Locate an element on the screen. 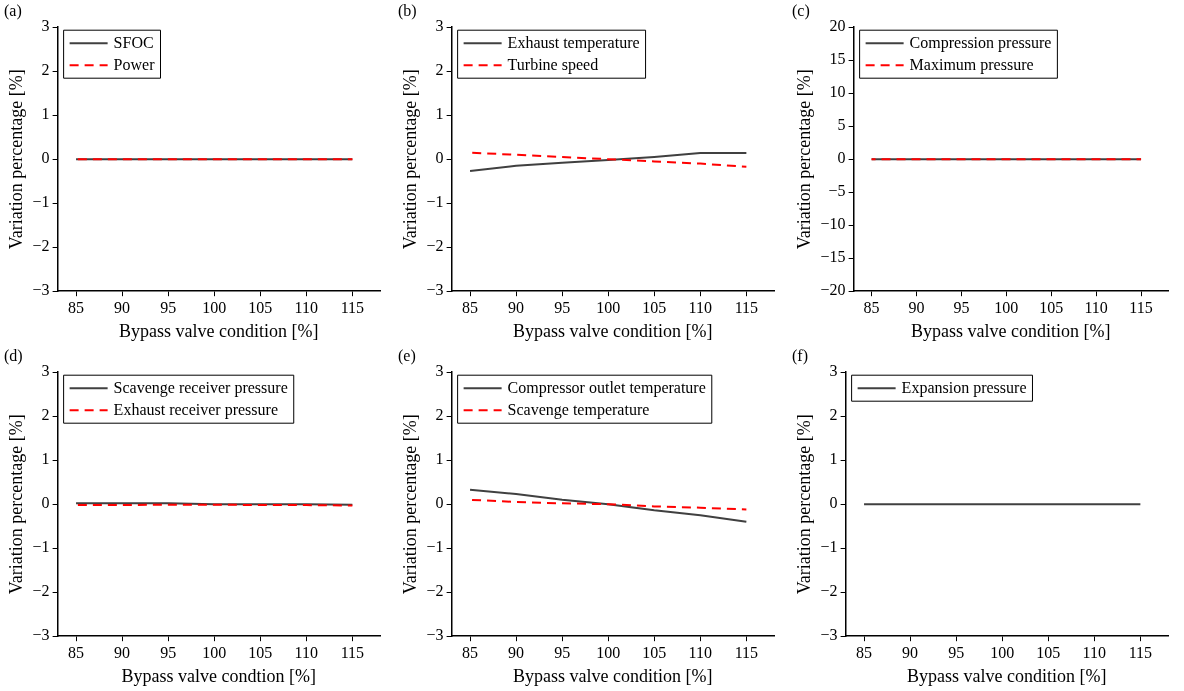 The image size is (1184, 691). x-axis-title: Bypass valve condtion [%] is located at coordinates (219, 675).